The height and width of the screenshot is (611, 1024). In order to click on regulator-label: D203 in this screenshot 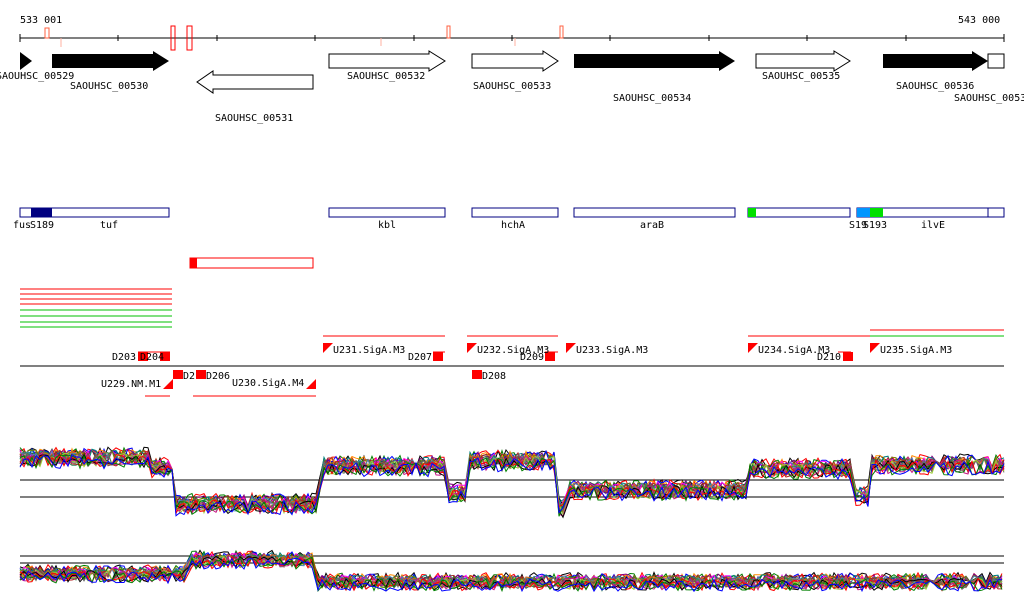, I will do `click(124, 357)`.